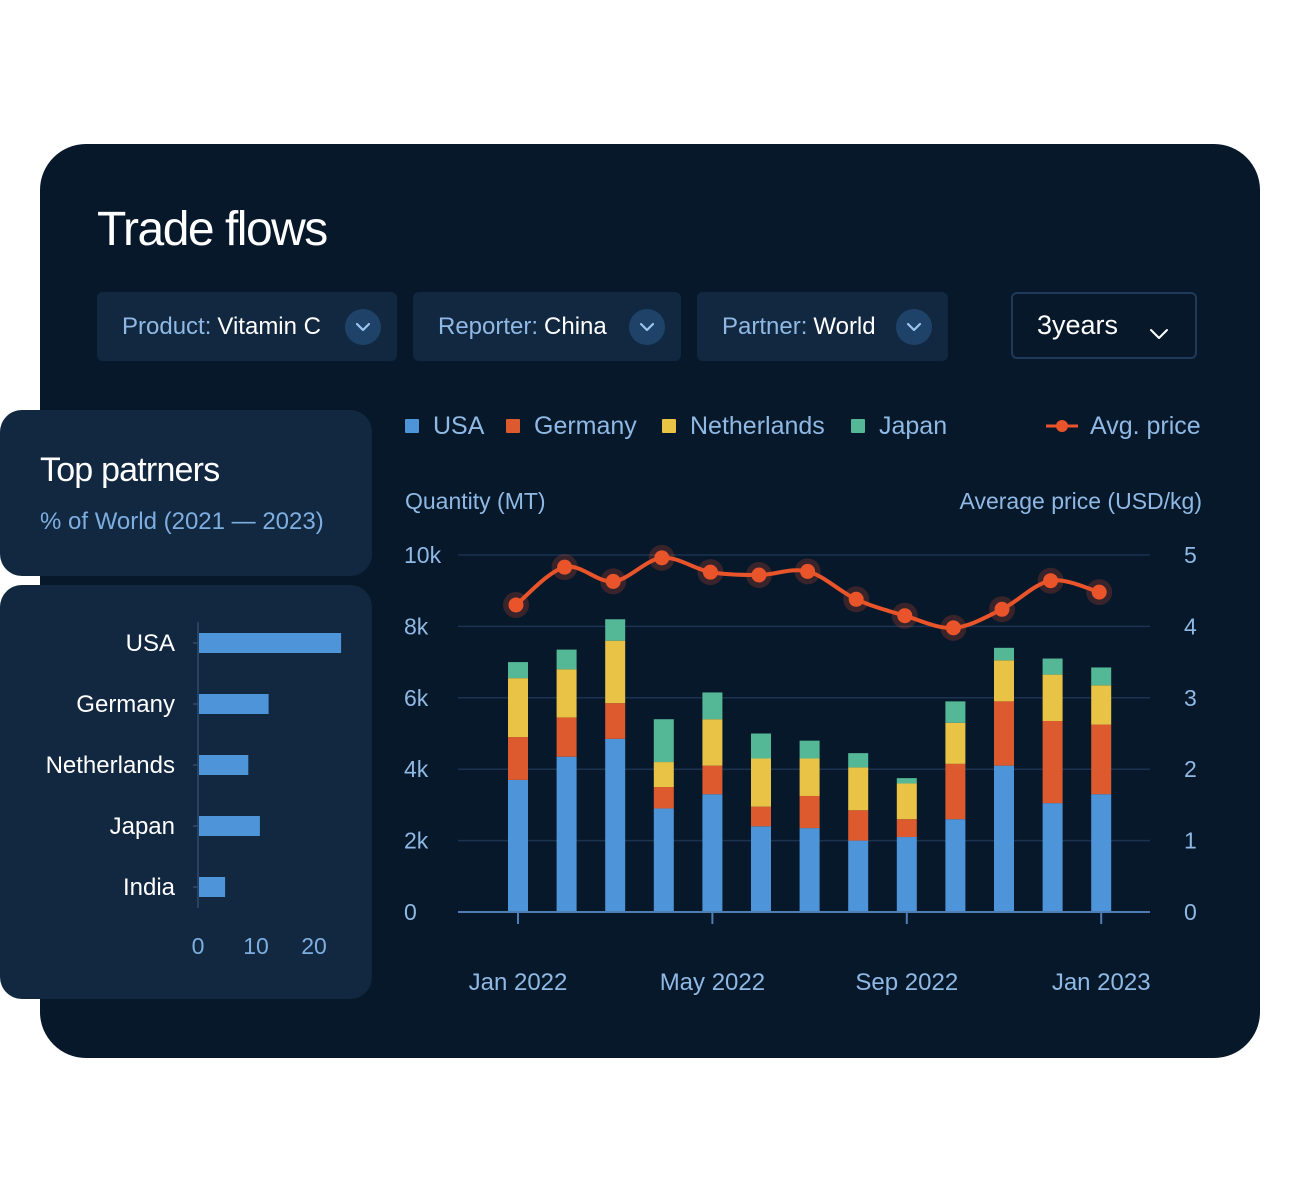 Image resolution: width=1300 pixels, height=1200 pixels. I want to click on line-marker-icon, so click(1062, 426).